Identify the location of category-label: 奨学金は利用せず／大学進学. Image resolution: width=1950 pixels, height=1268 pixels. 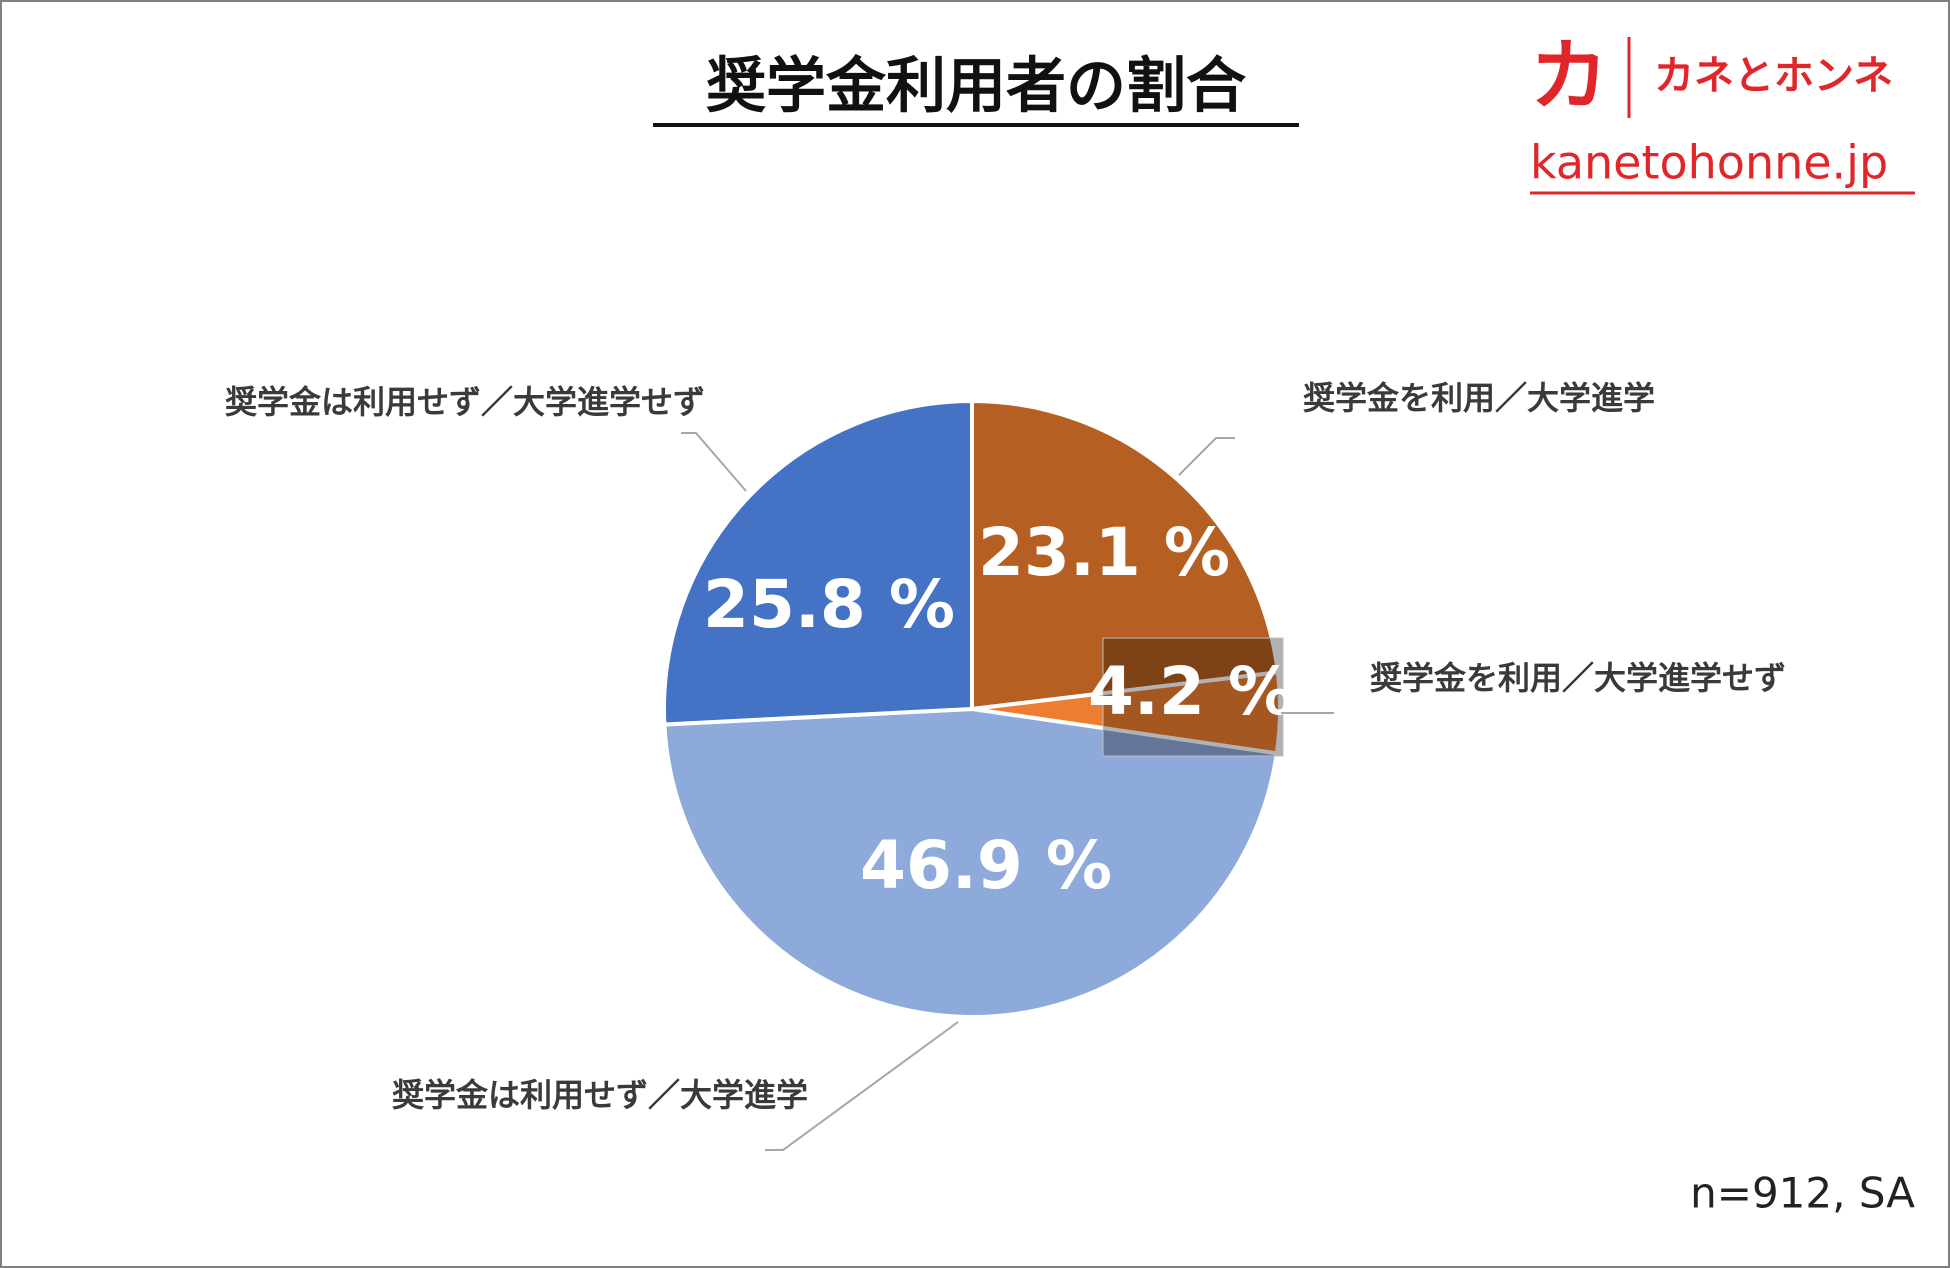
(600, 1095).